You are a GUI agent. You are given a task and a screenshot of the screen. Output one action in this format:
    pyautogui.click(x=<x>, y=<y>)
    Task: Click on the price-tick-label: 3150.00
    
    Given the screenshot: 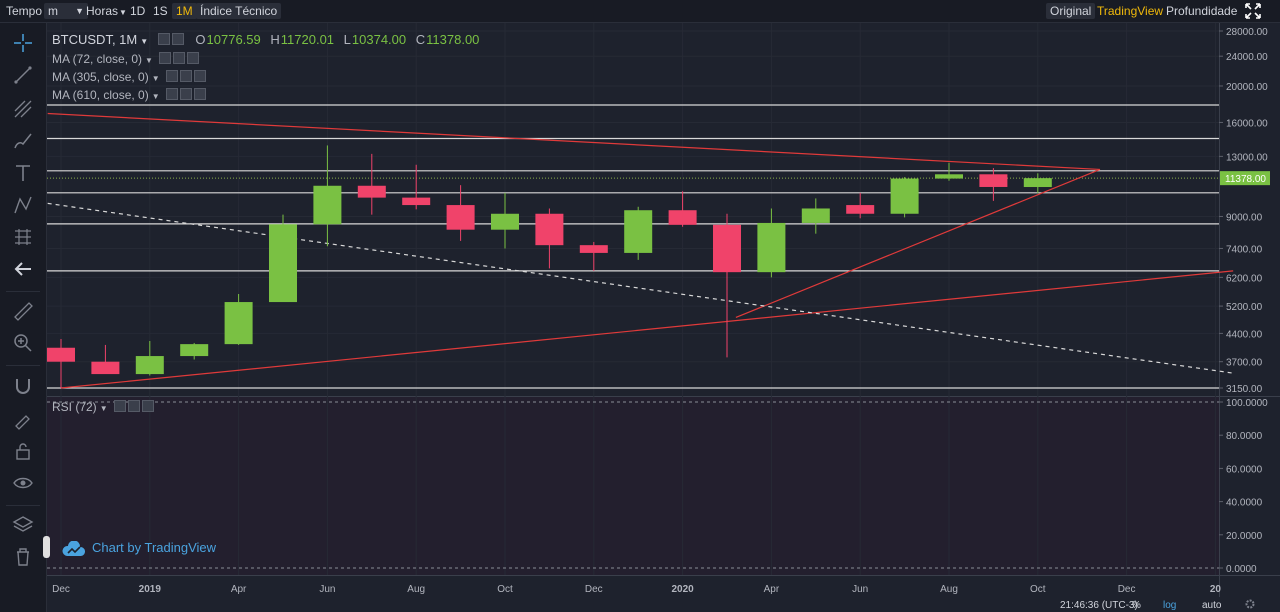 What is the action you would take?
    pyautogui.click(x=1244, y=389)
    